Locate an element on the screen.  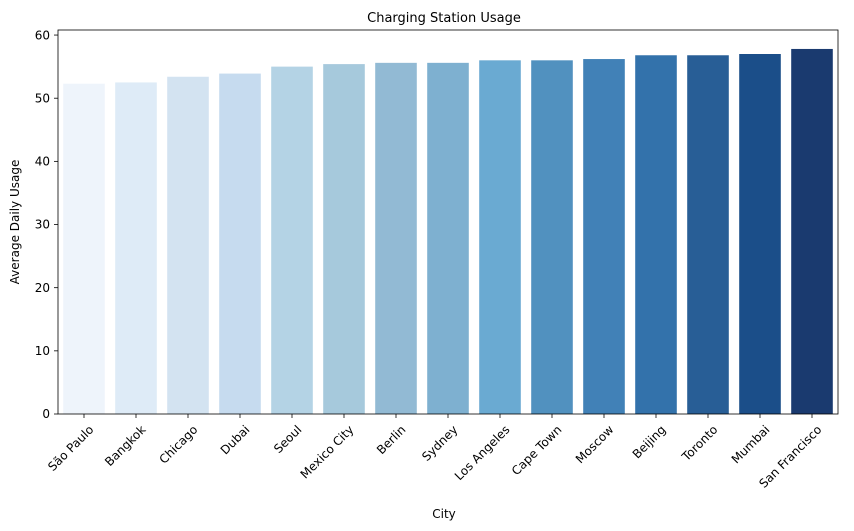
y-axis-label: Average Daily Usage is located at coordinates (15, 222).